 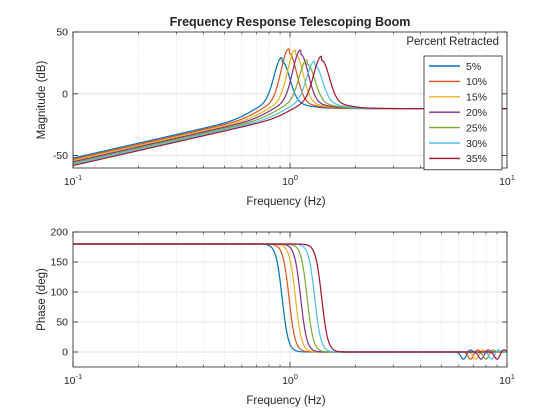 What do you see at coordinates (42, 299) in the screenshot?
I see `y-axis-label: Phase (deg)` at bounding box center [42, 299].